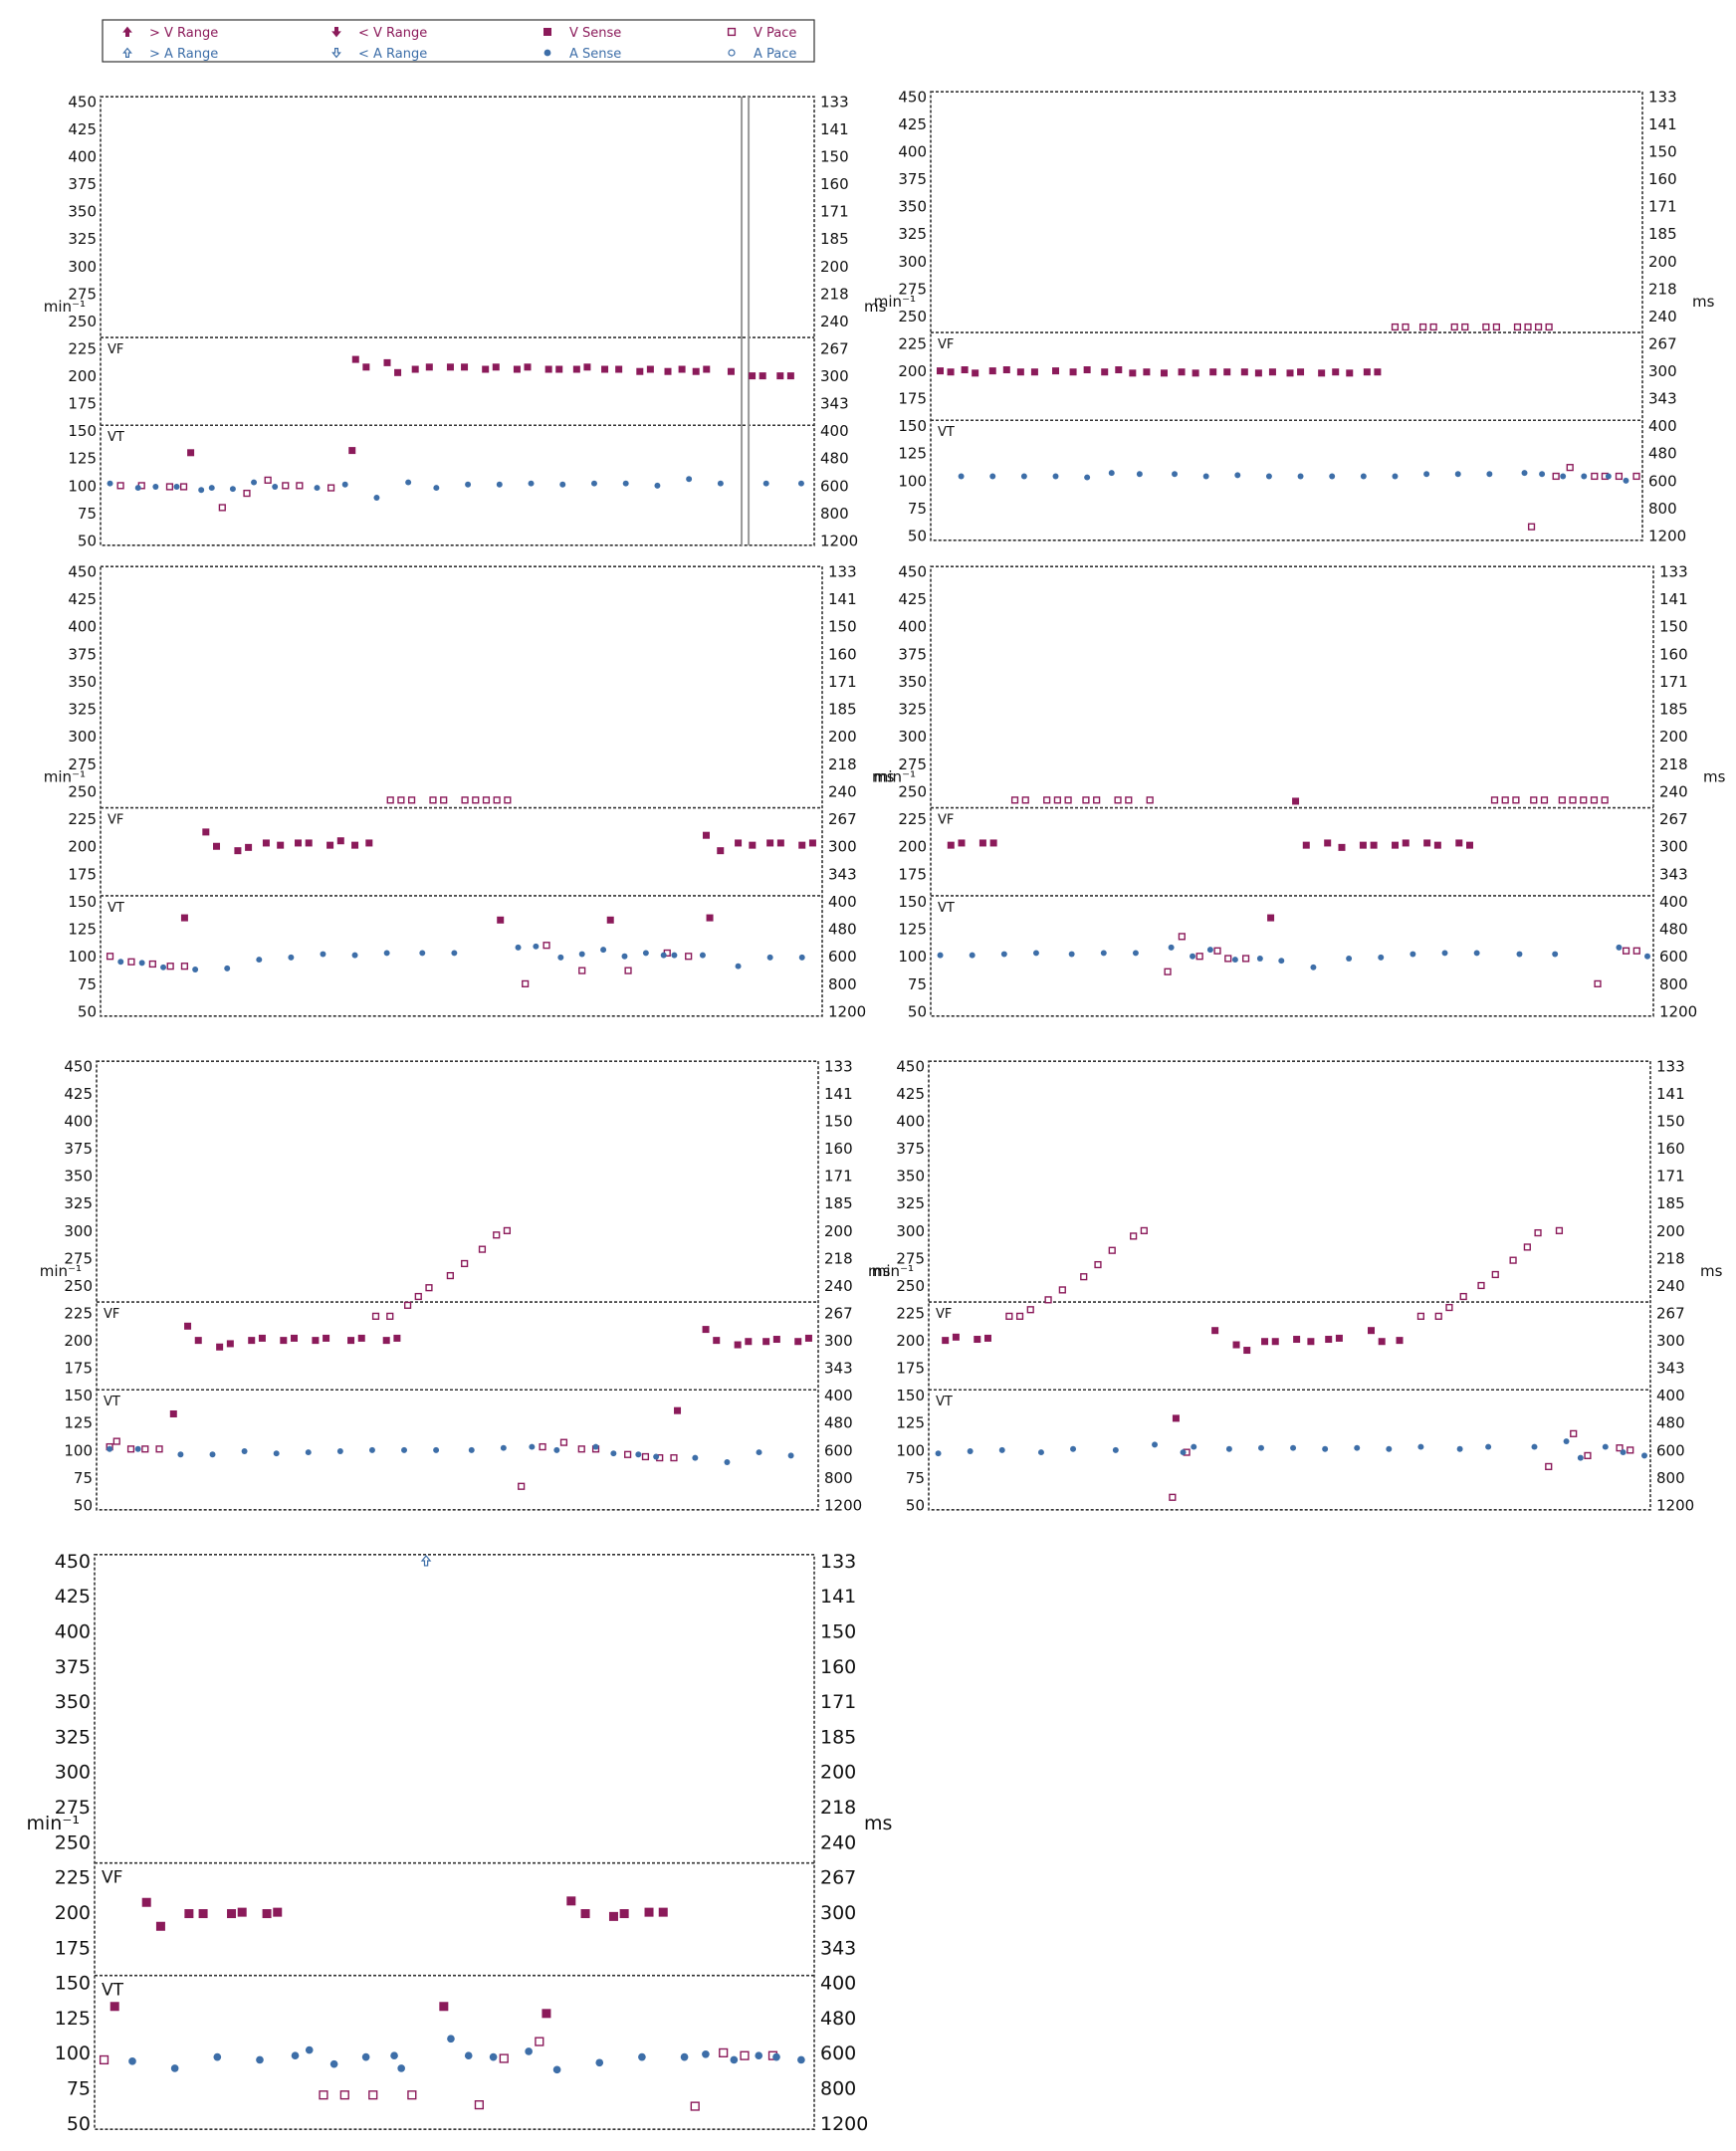 Image resolution: width=1736 pixels, height=2151 pixels. What do you see at coordinates (775, 33) in the screenshot?
I see `legend-label-vpace: V Pace` at bounding box center [775, 33].